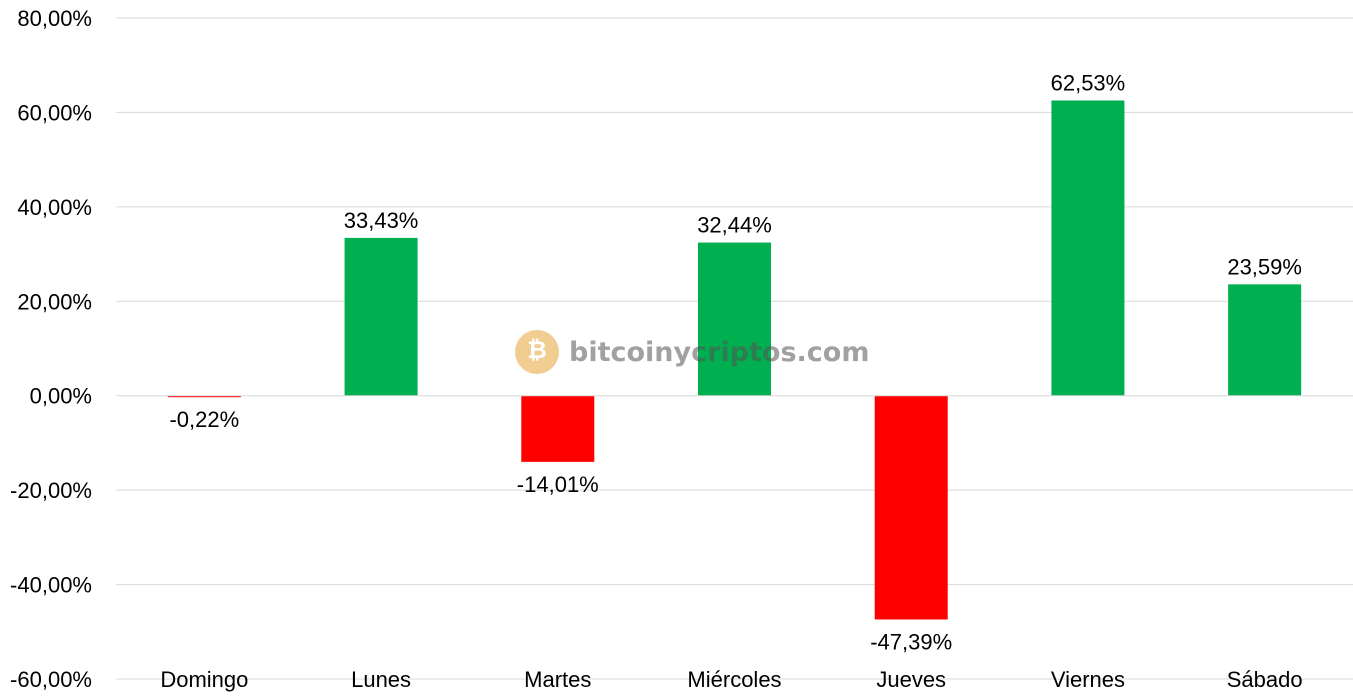 The image size is (1353, 698). I want to click on data-label: 23,59%, so click(1264, 266).